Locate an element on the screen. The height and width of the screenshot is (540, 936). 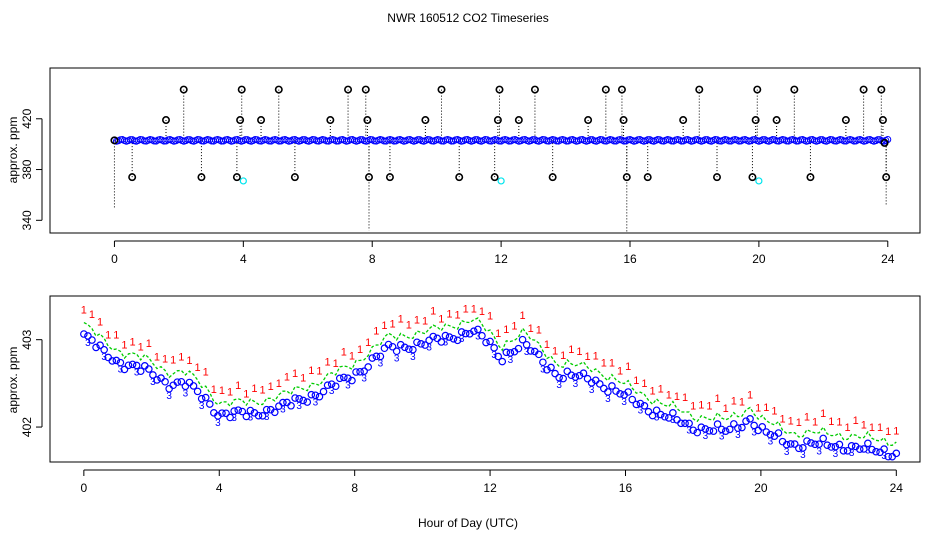
y-tick-label: 380 is located at coordinates (27, 169).